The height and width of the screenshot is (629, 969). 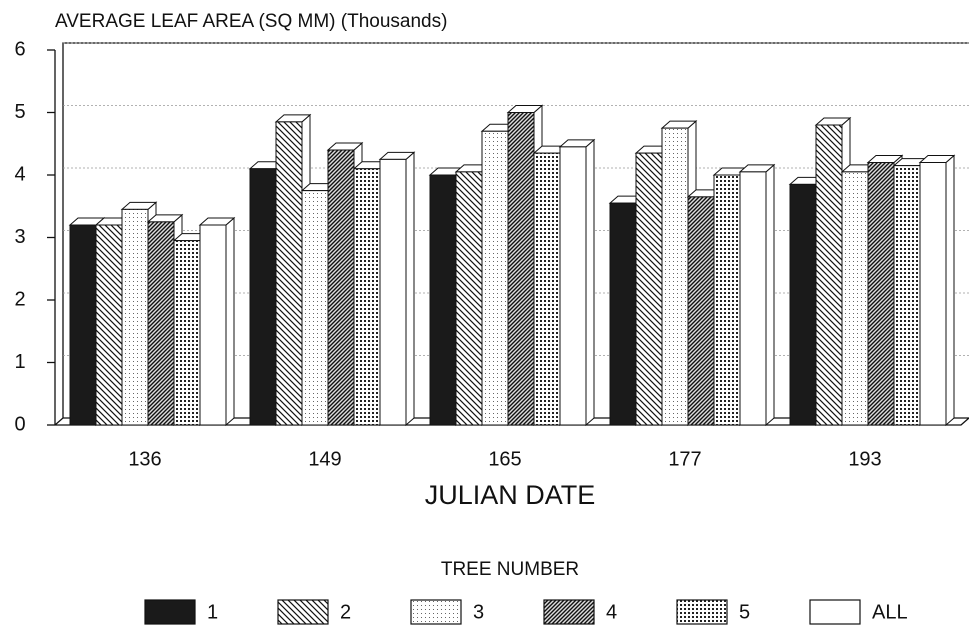 I want to click on y-tick-label: 0, so click(x=19, y=424).